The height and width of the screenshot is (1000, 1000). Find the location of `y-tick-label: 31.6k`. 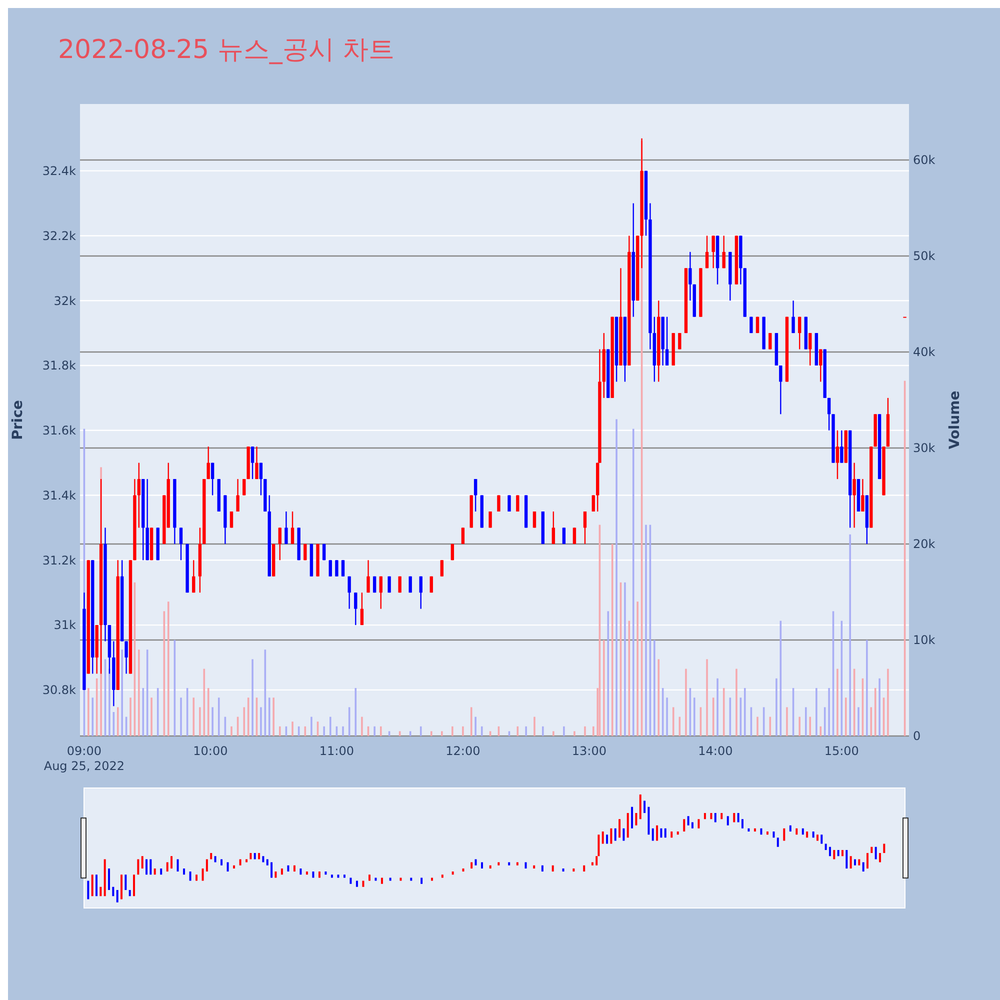

y-tick-label: 31.6k is located at coordinates (59, 431).